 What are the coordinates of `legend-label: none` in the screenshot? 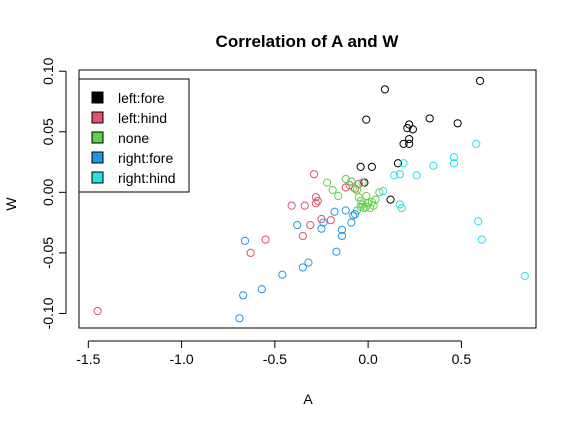 It's located at (133, 138).